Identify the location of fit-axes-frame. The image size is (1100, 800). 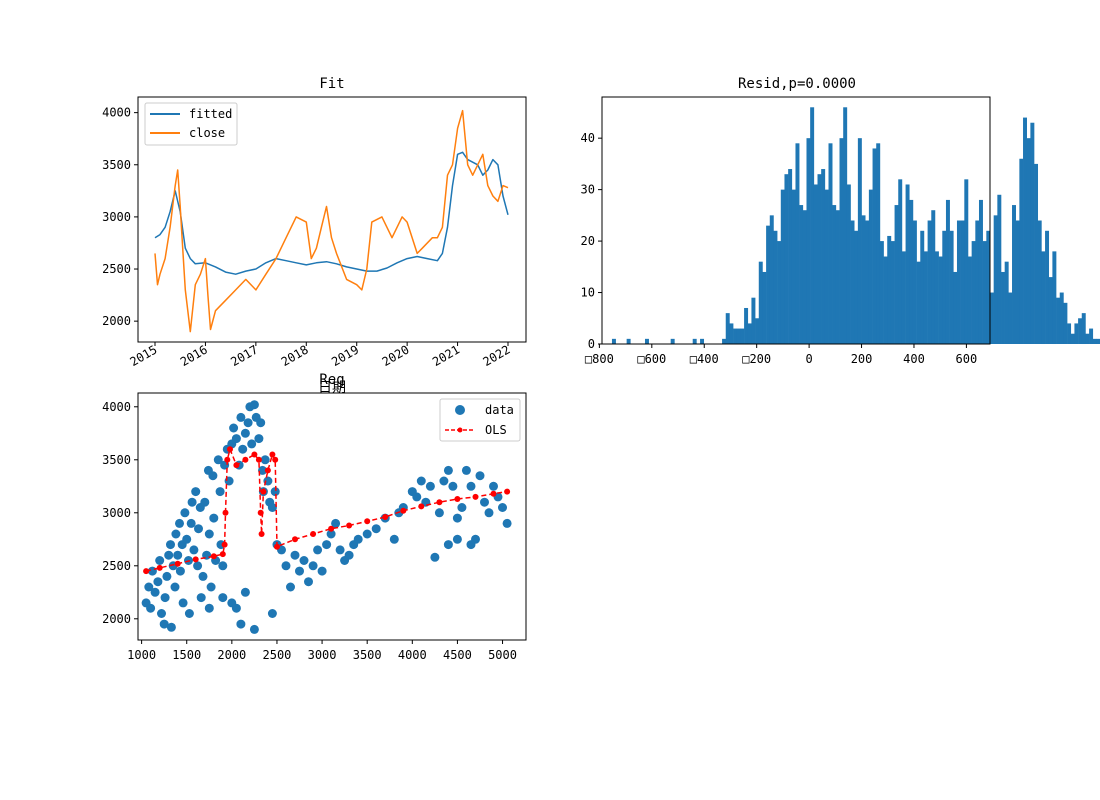
(332, 219).